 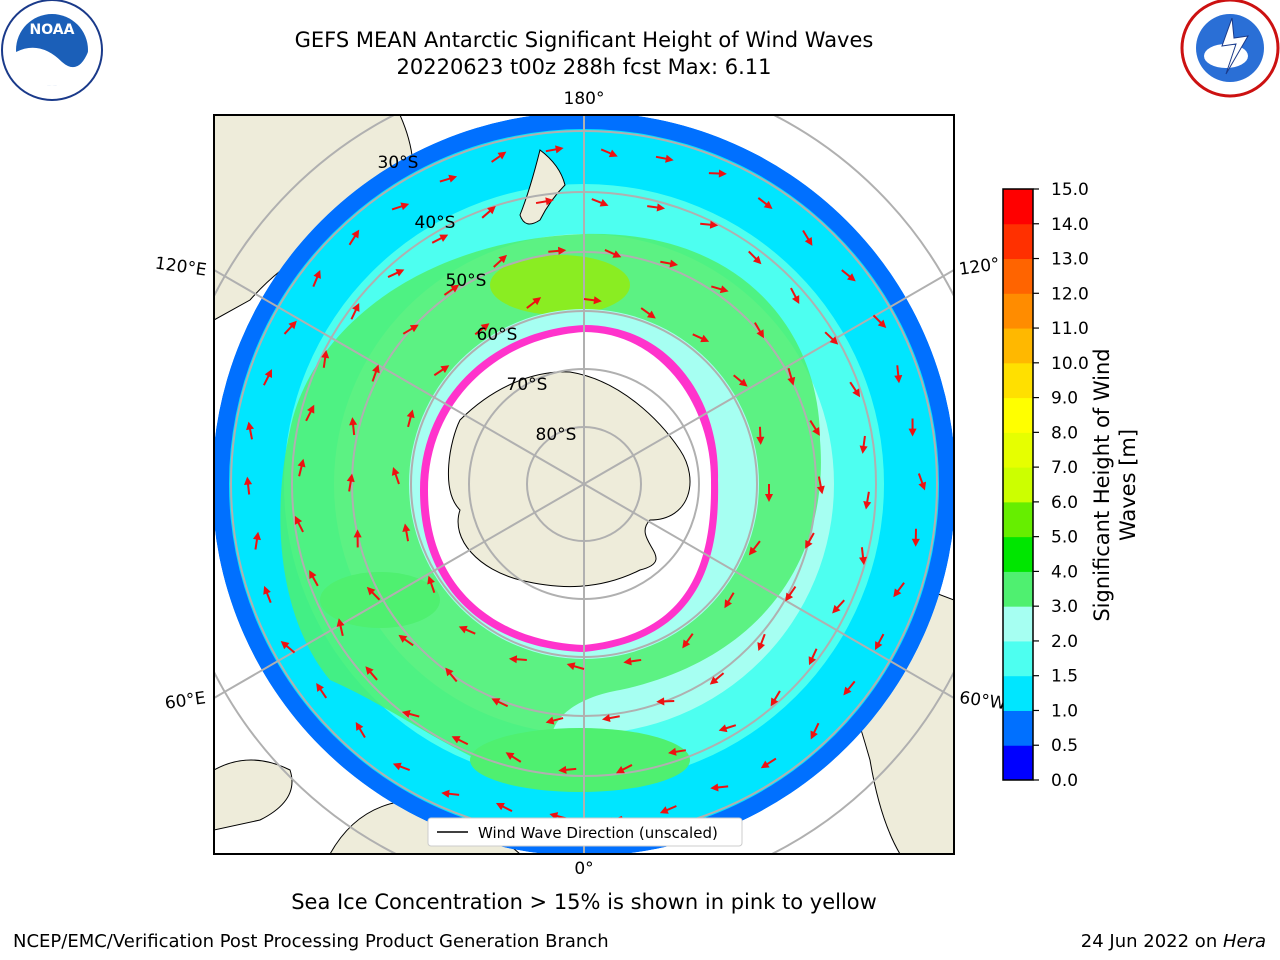 What do you see at coordinates (181, 267) in the screenshot?
I see `lon-label-120e: 120°E` at bounding box center [181, 267].